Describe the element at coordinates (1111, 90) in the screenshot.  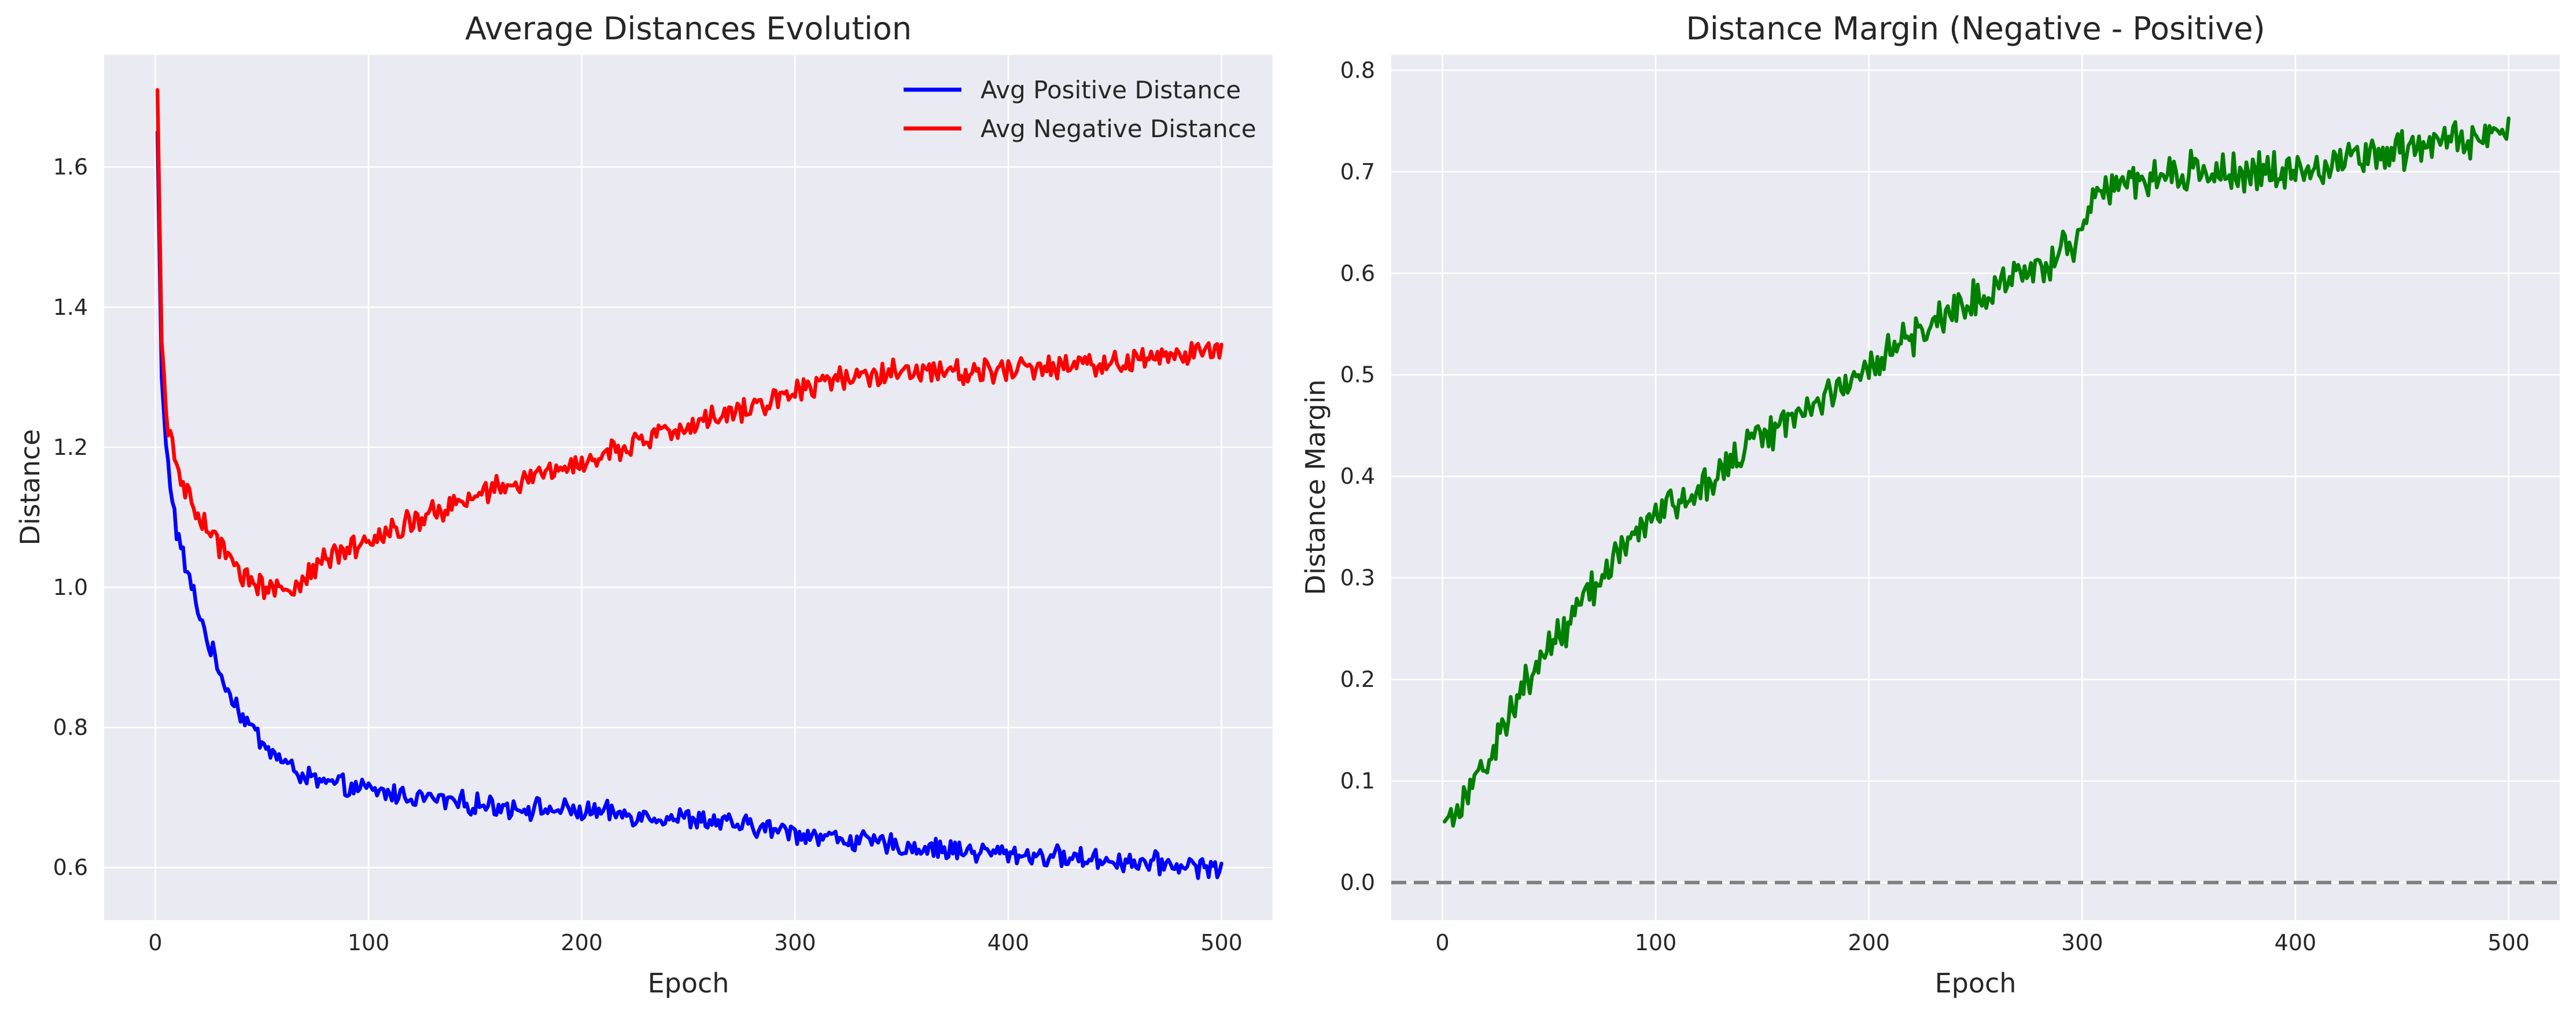
I see `legend-label-positive: Avg Positive Distance` at that location.